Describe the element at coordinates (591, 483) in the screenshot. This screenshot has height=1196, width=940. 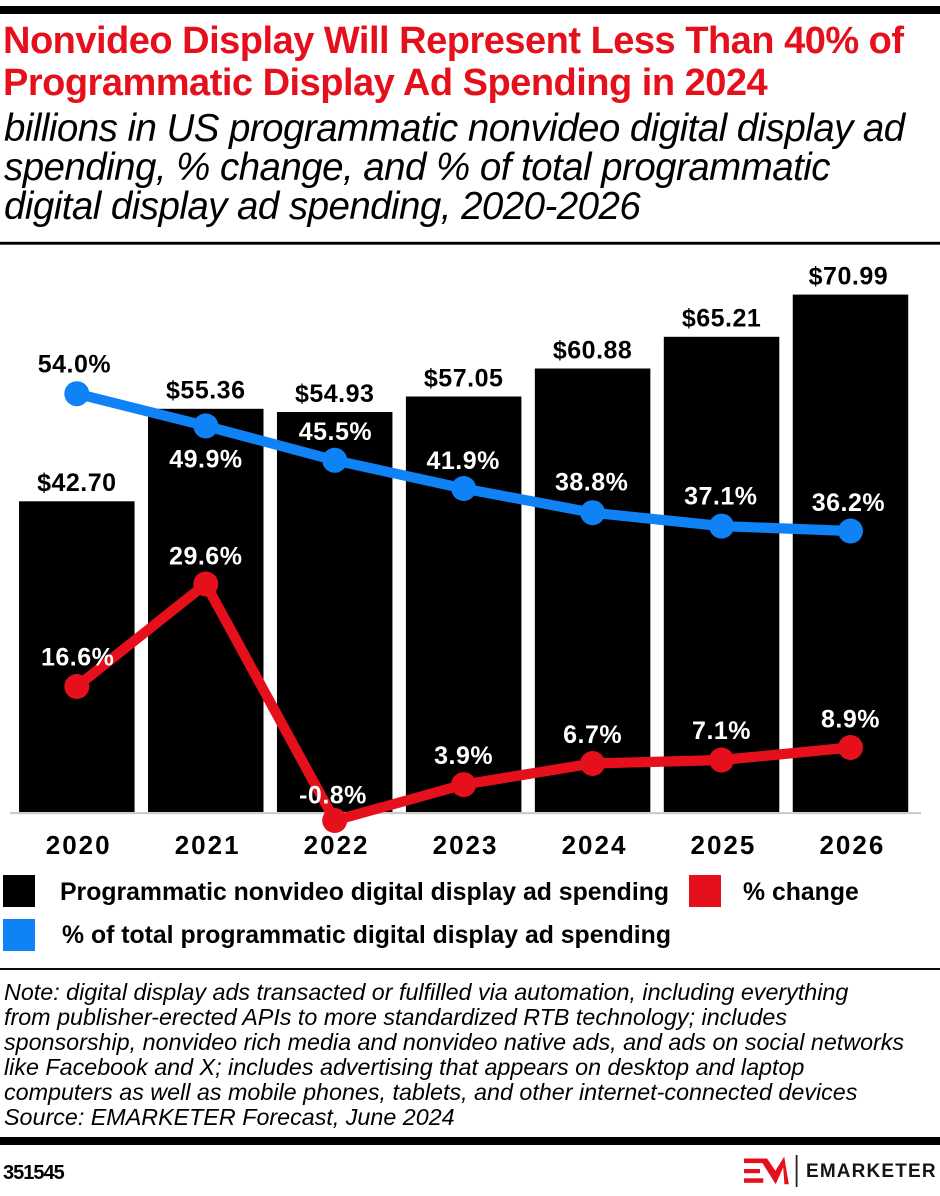
I see `svg-text: 38.8%` at that location.